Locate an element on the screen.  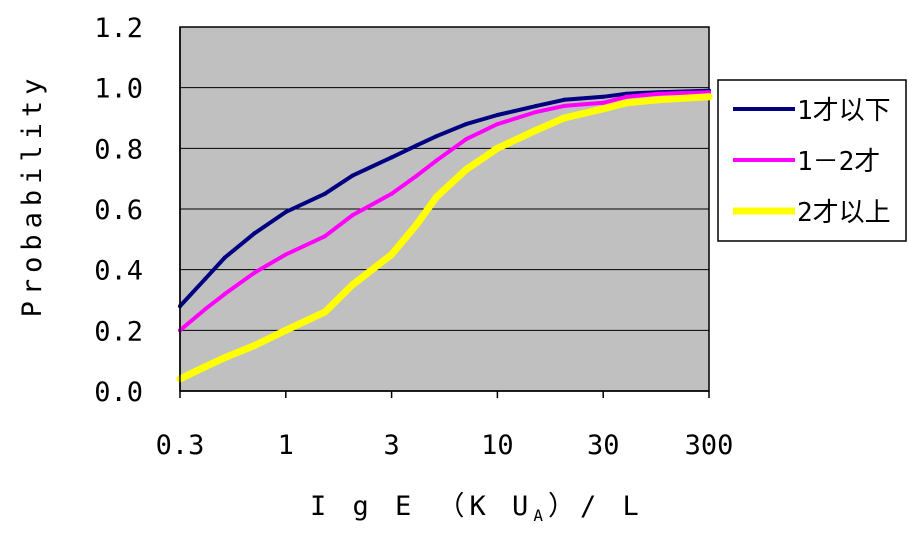
x-axis-title-tail: ）/ L is located at coordinates (596, 506).